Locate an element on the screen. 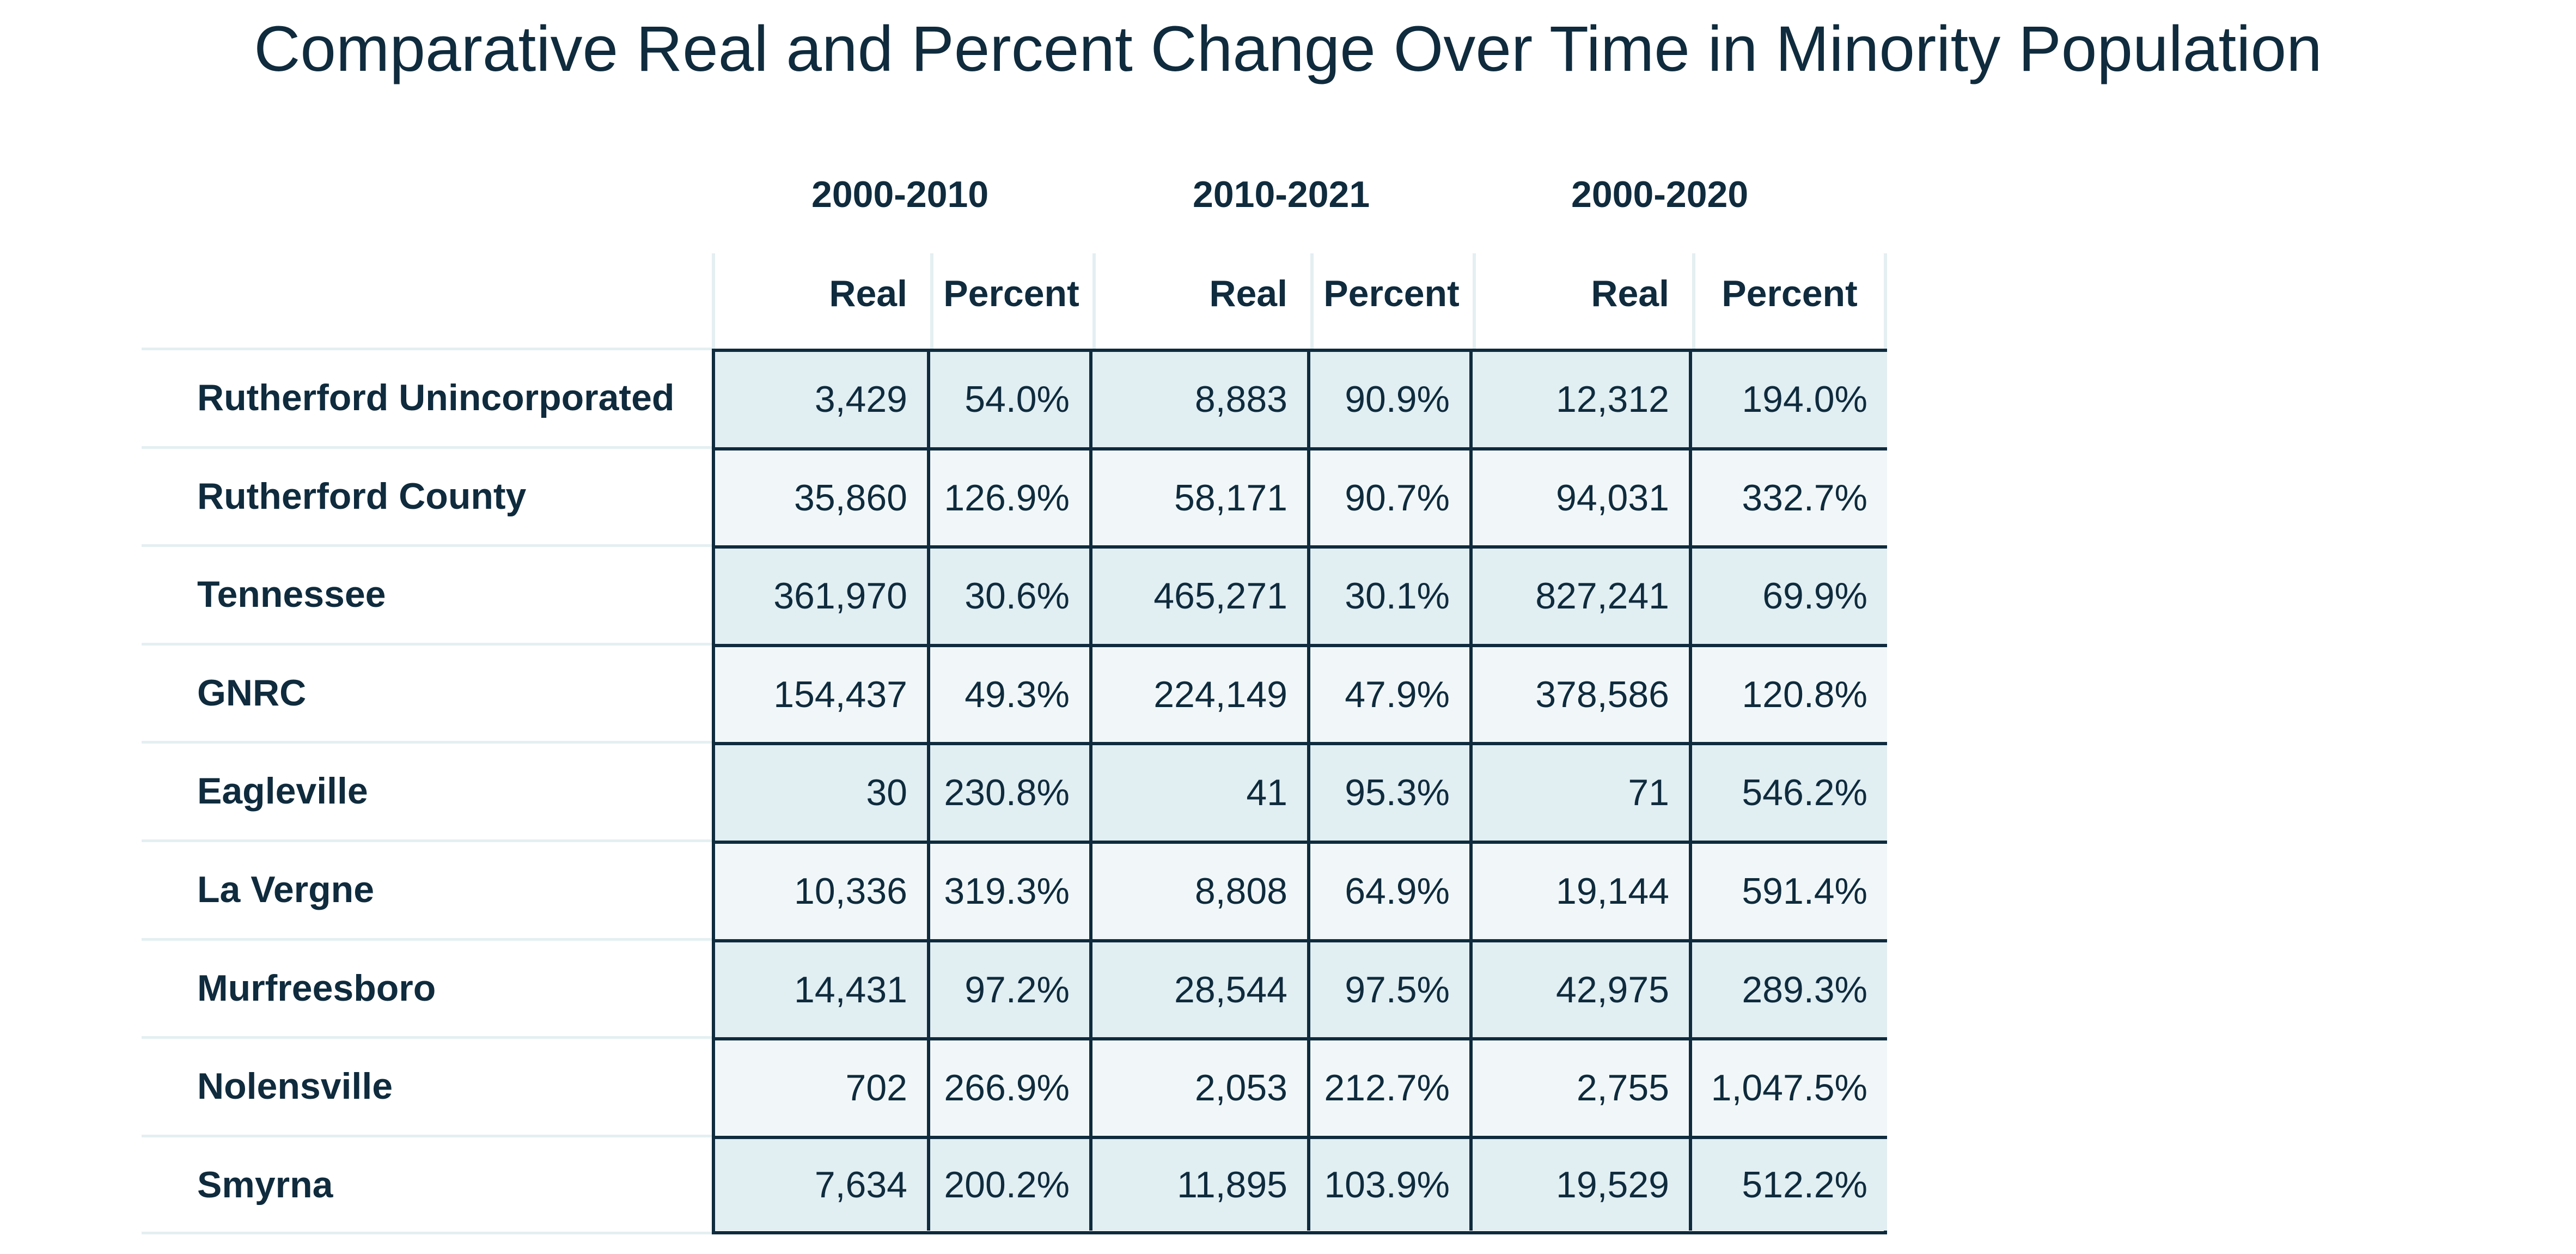 The width and height of the screenshot is (2576, 1254). table-cell-real: 10,336 is located at coordinates (822, 893).